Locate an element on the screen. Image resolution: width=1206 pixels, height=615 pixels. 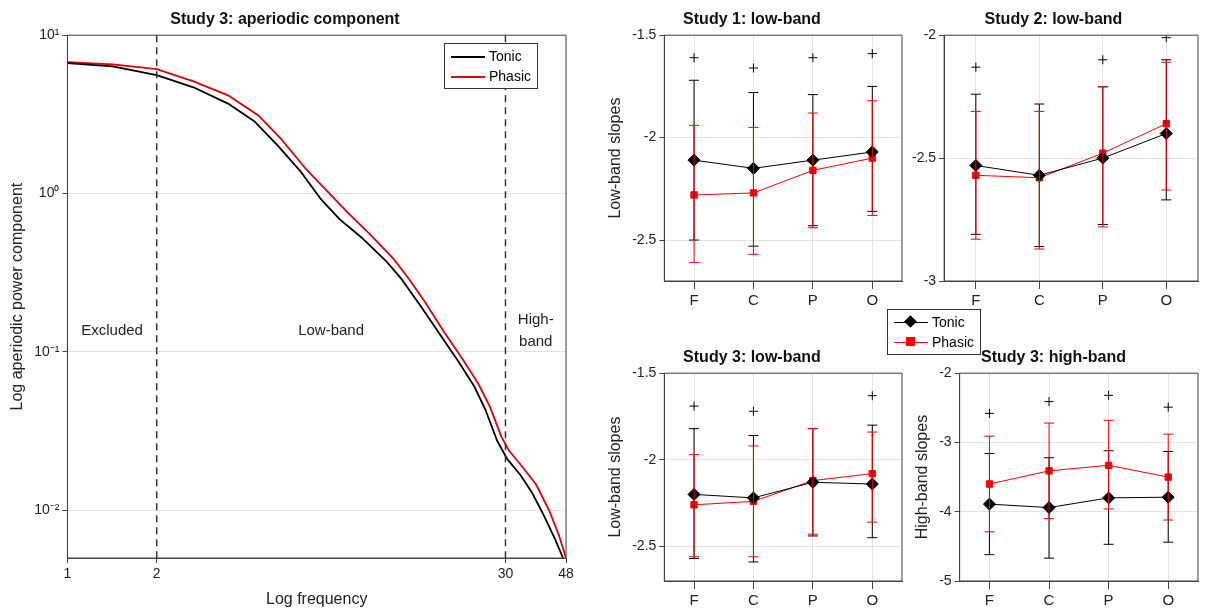
x-tick-label: 48 is located at coordinates (566, 573).